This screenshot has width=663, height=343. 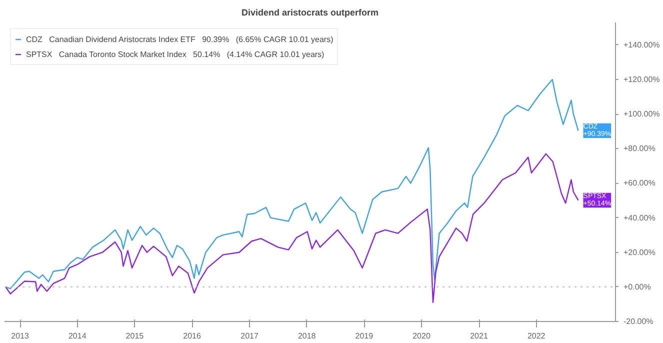 I want to click on y-tick-label: +60.00%, so click(x=640, y=183).